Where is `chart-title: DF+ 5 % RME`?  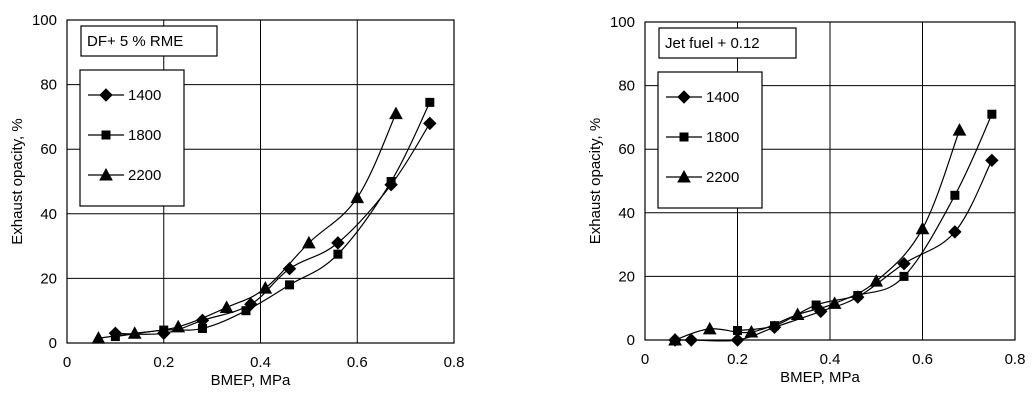
chart-title: DF+ 5 % RME is located at coordinates (135, 41).